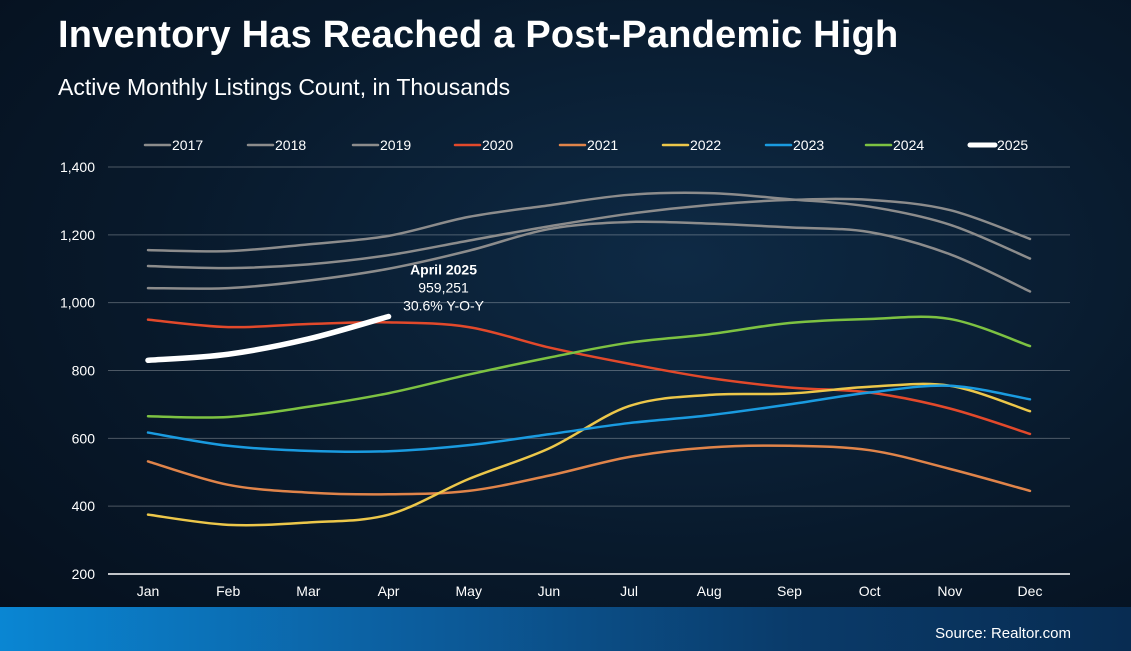 Image resolution: width=1131 pixels, height=651 pixels. What do you see at coordinates (789, 591) in the screenshot?
I see `x-tick-label: Sep` at bounding box center [789, 591].